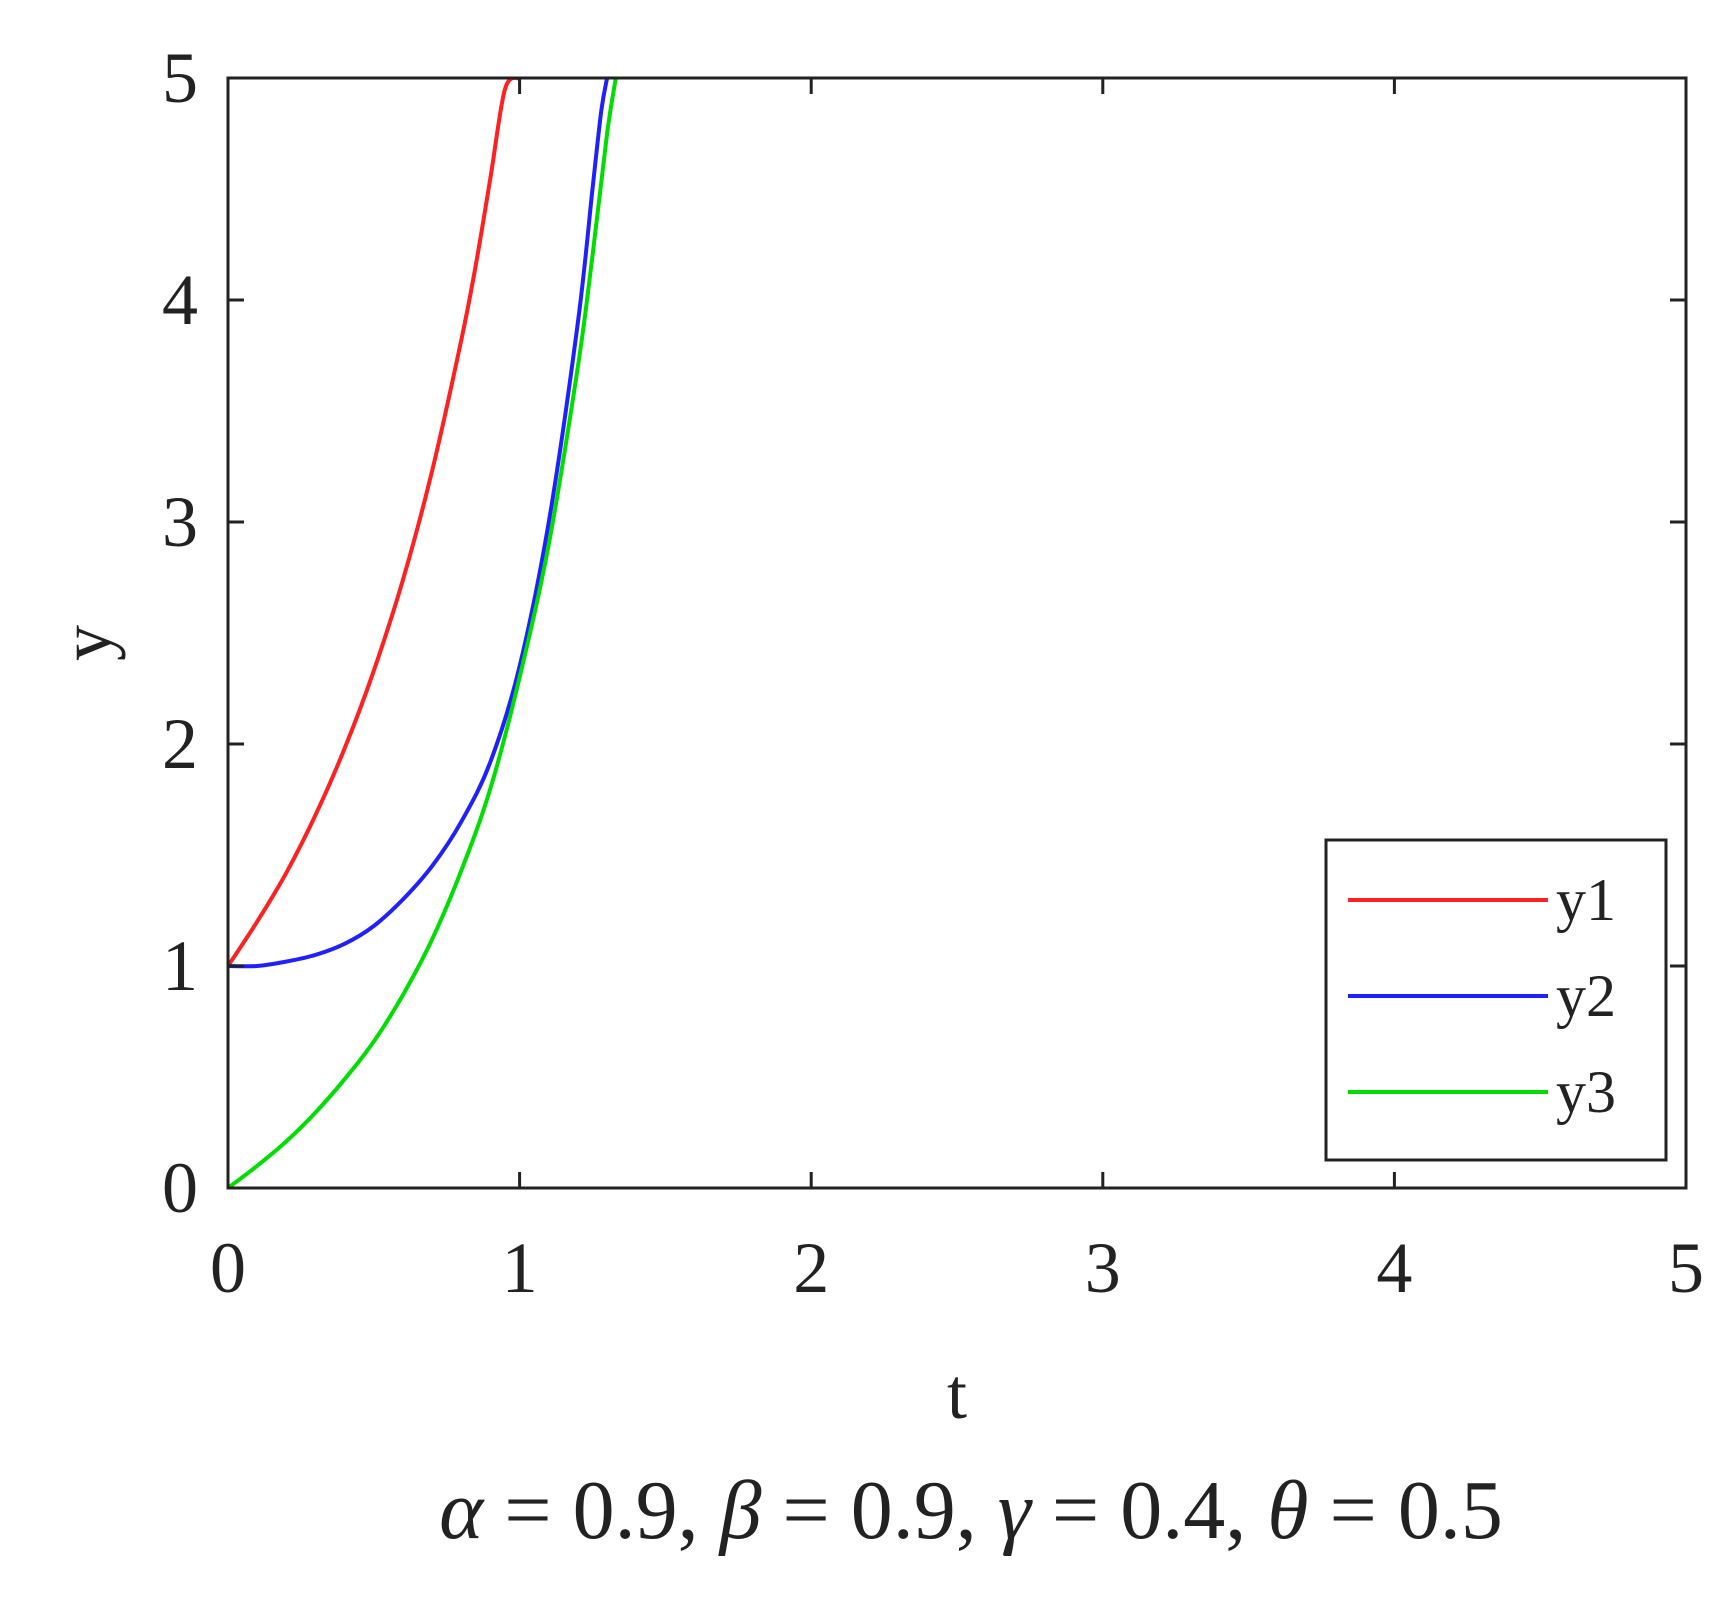 The image size is (1728, 1606). Describe the element at coordinates (1103, 1268) in the screenshot. I see `x-tick-label: 3` at that location.